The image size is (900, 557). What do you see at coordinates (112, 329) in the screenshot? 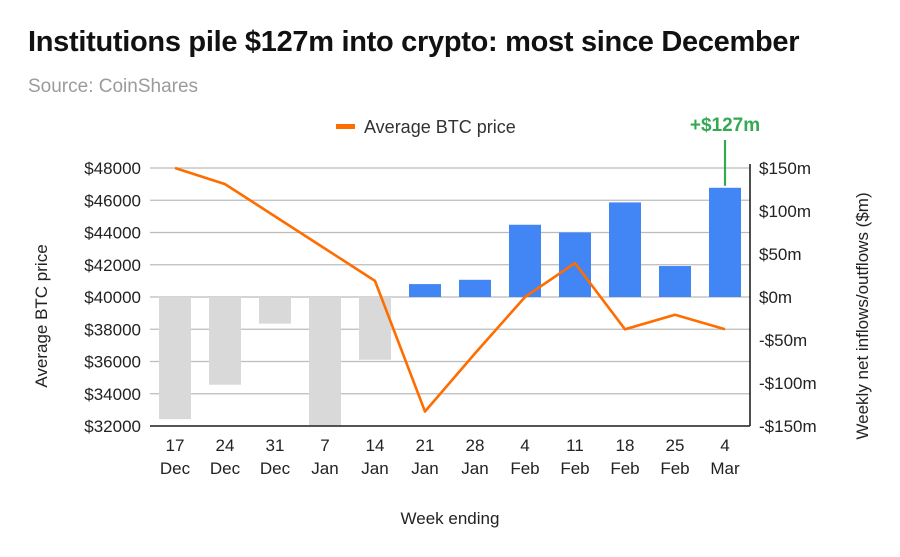
I see `left-tick-label: $38000` at bounding box center [112, 329].